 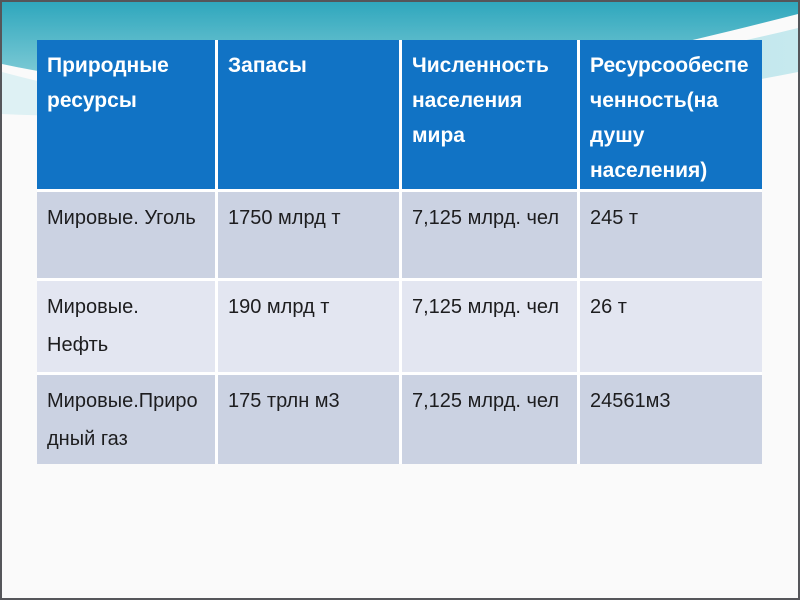 I want to click on table-cell-coal-name: Мировые. Уголь, so click(x=126, y=235).